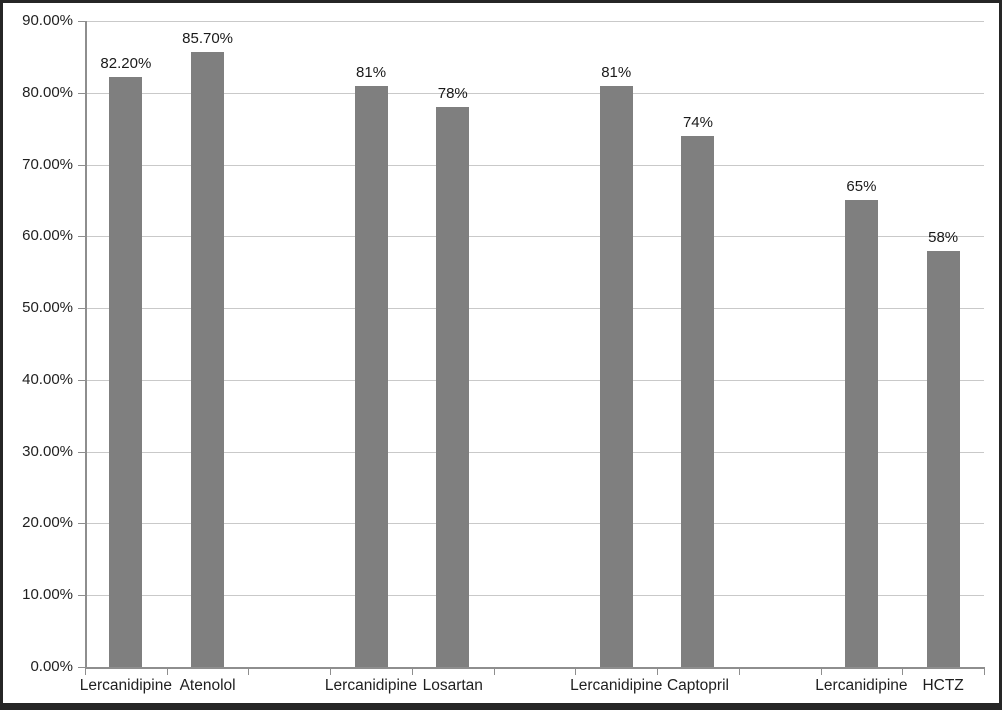 This screenshot has width=1002, height=710. I want to click on y-tick-label: 90.00%, so click(47, 20).